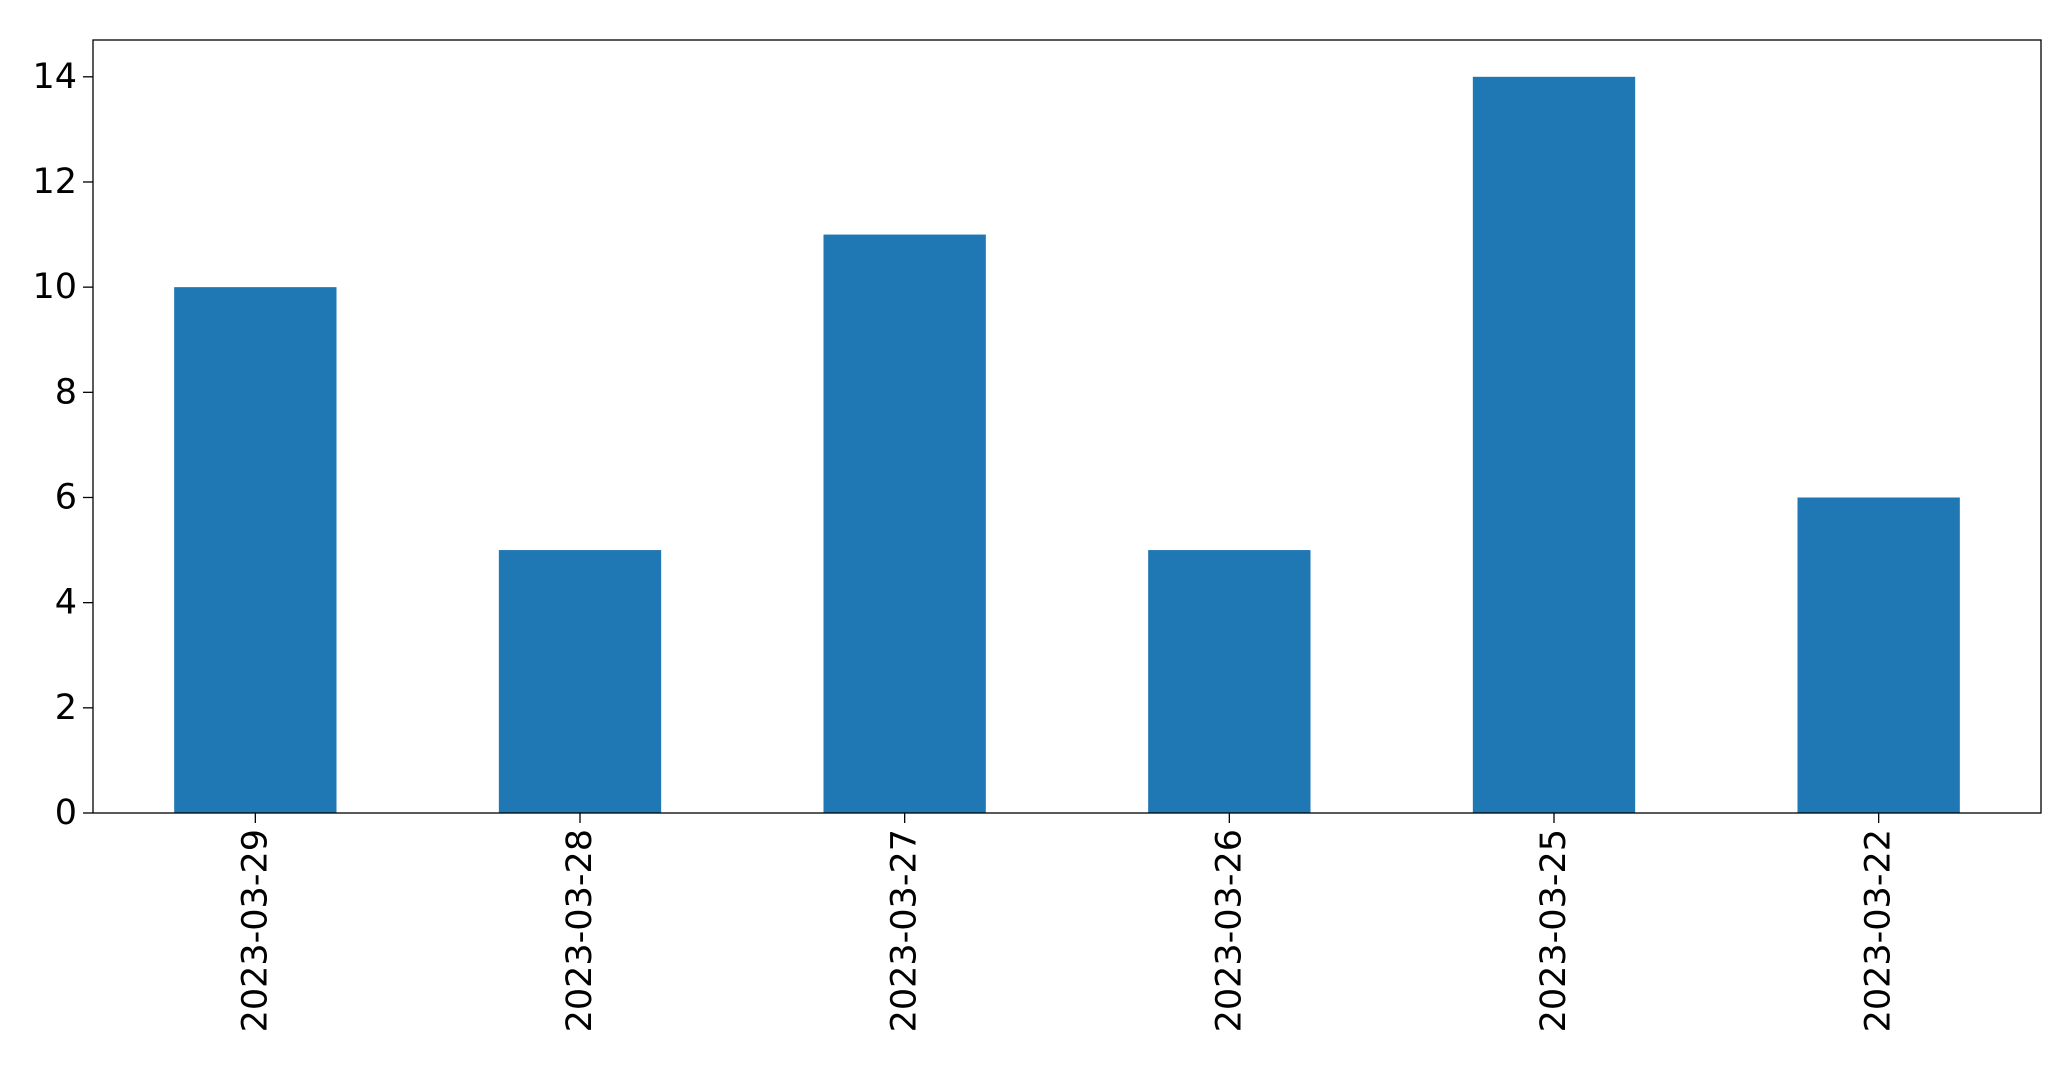 The width and height of the screenshot is (2071, 1066). I want to click on y-tick-label: 14, so click(54, 77).